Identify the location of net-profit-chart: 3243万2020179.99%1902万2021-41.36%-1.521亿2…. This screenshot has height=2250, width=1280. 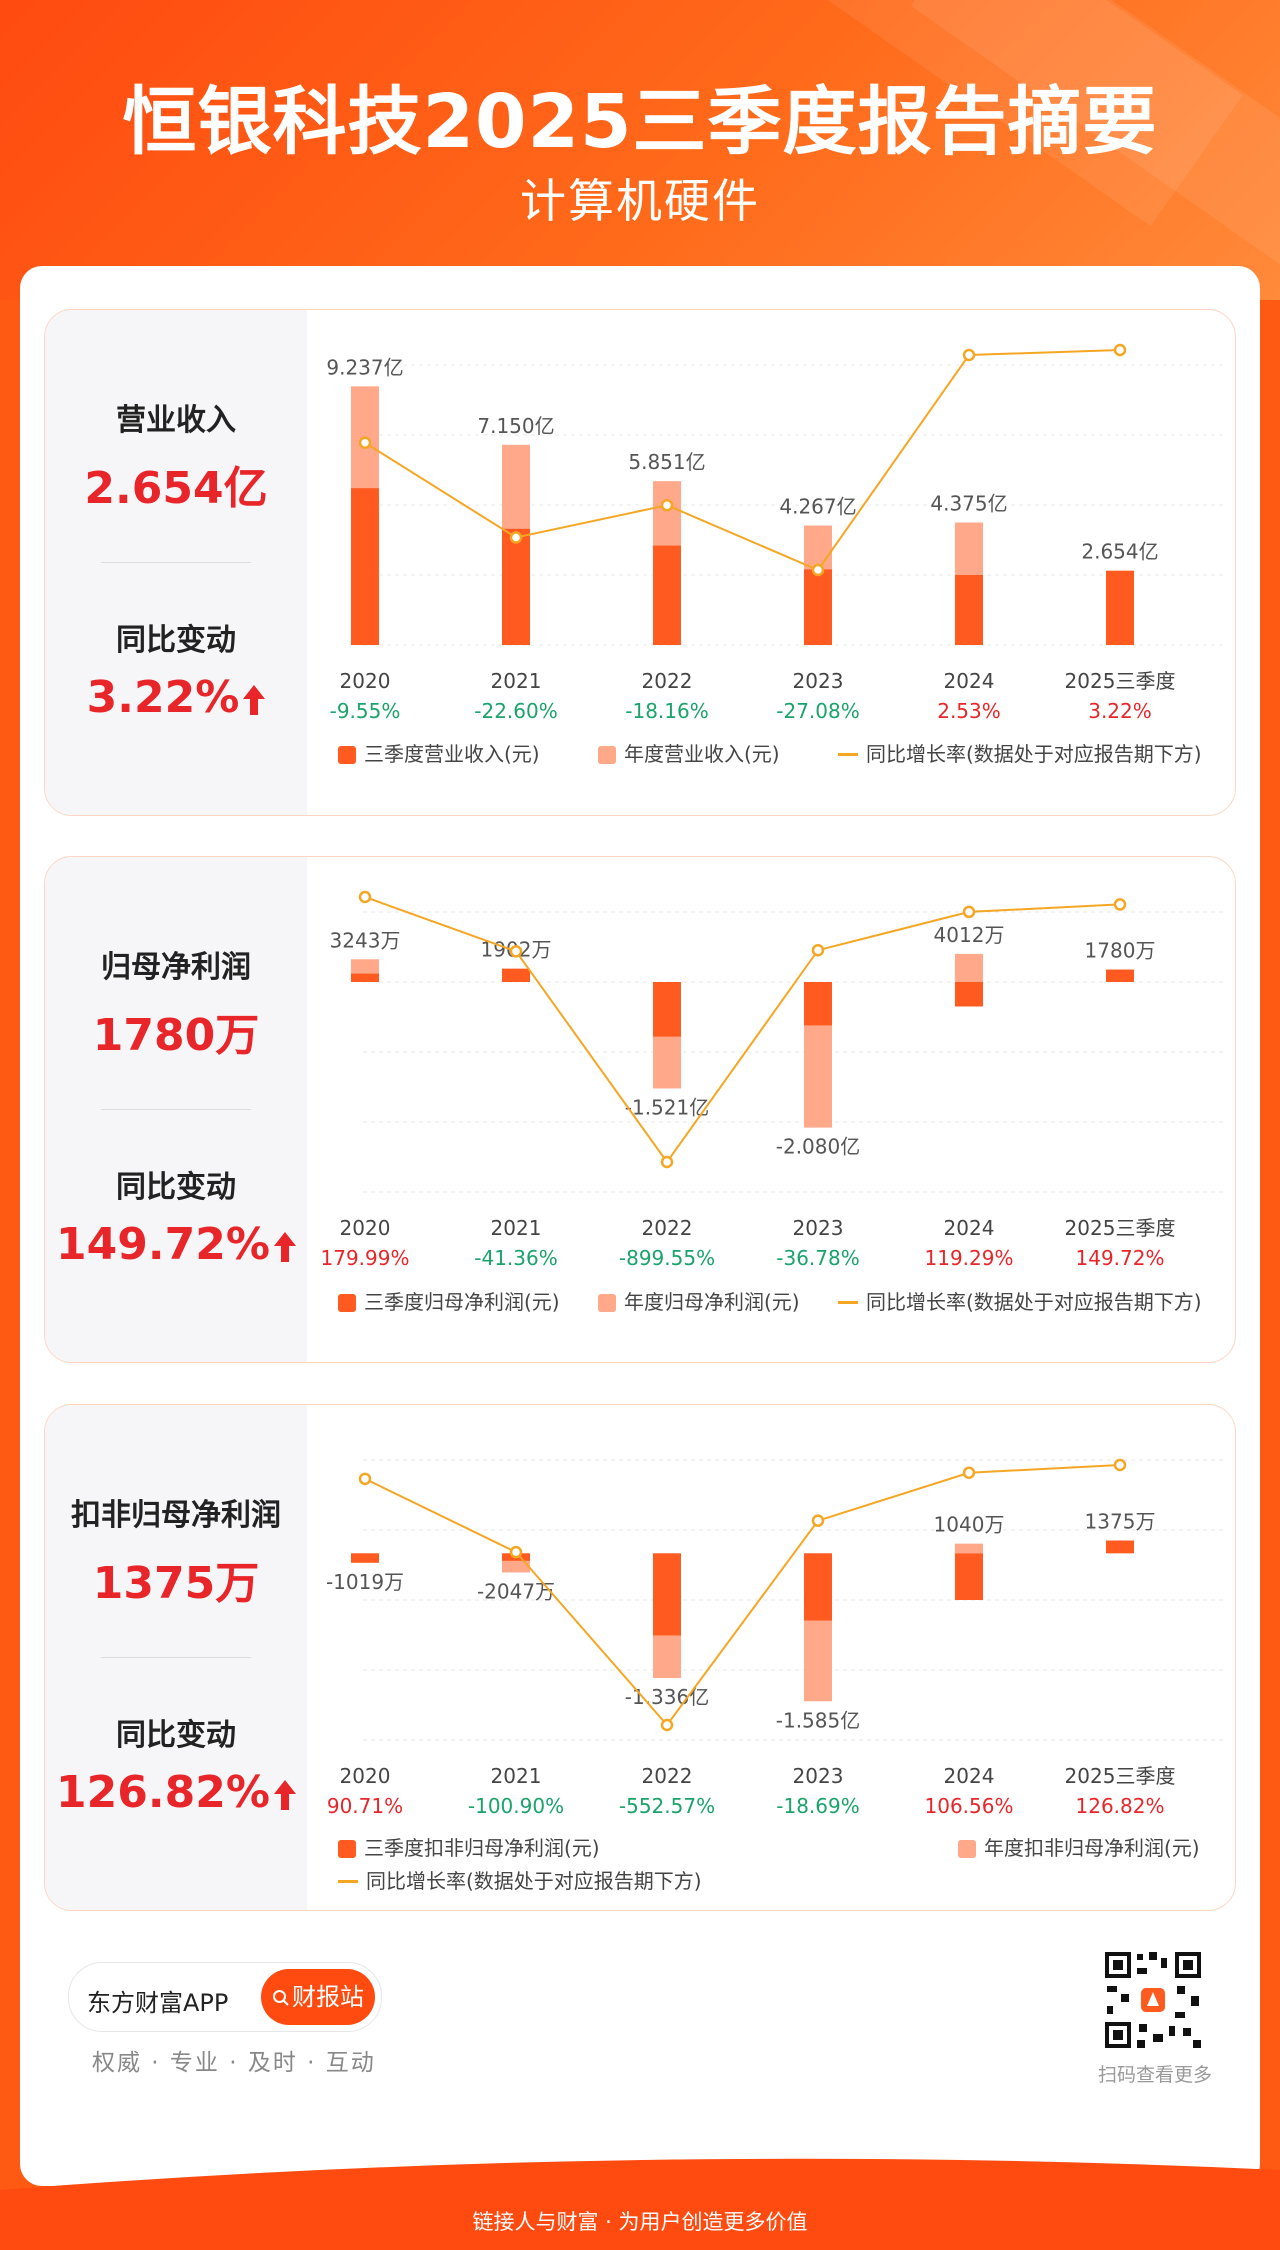
(772, 1080).